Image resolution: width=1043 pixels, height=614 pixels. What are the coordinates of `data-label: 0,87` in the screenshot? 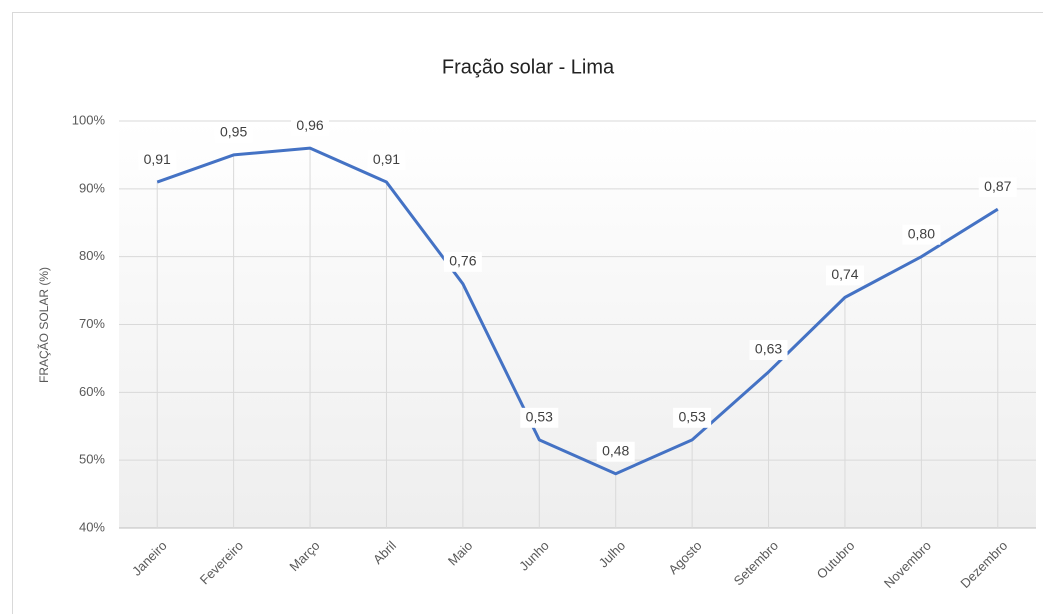 It's located at (997, 186).